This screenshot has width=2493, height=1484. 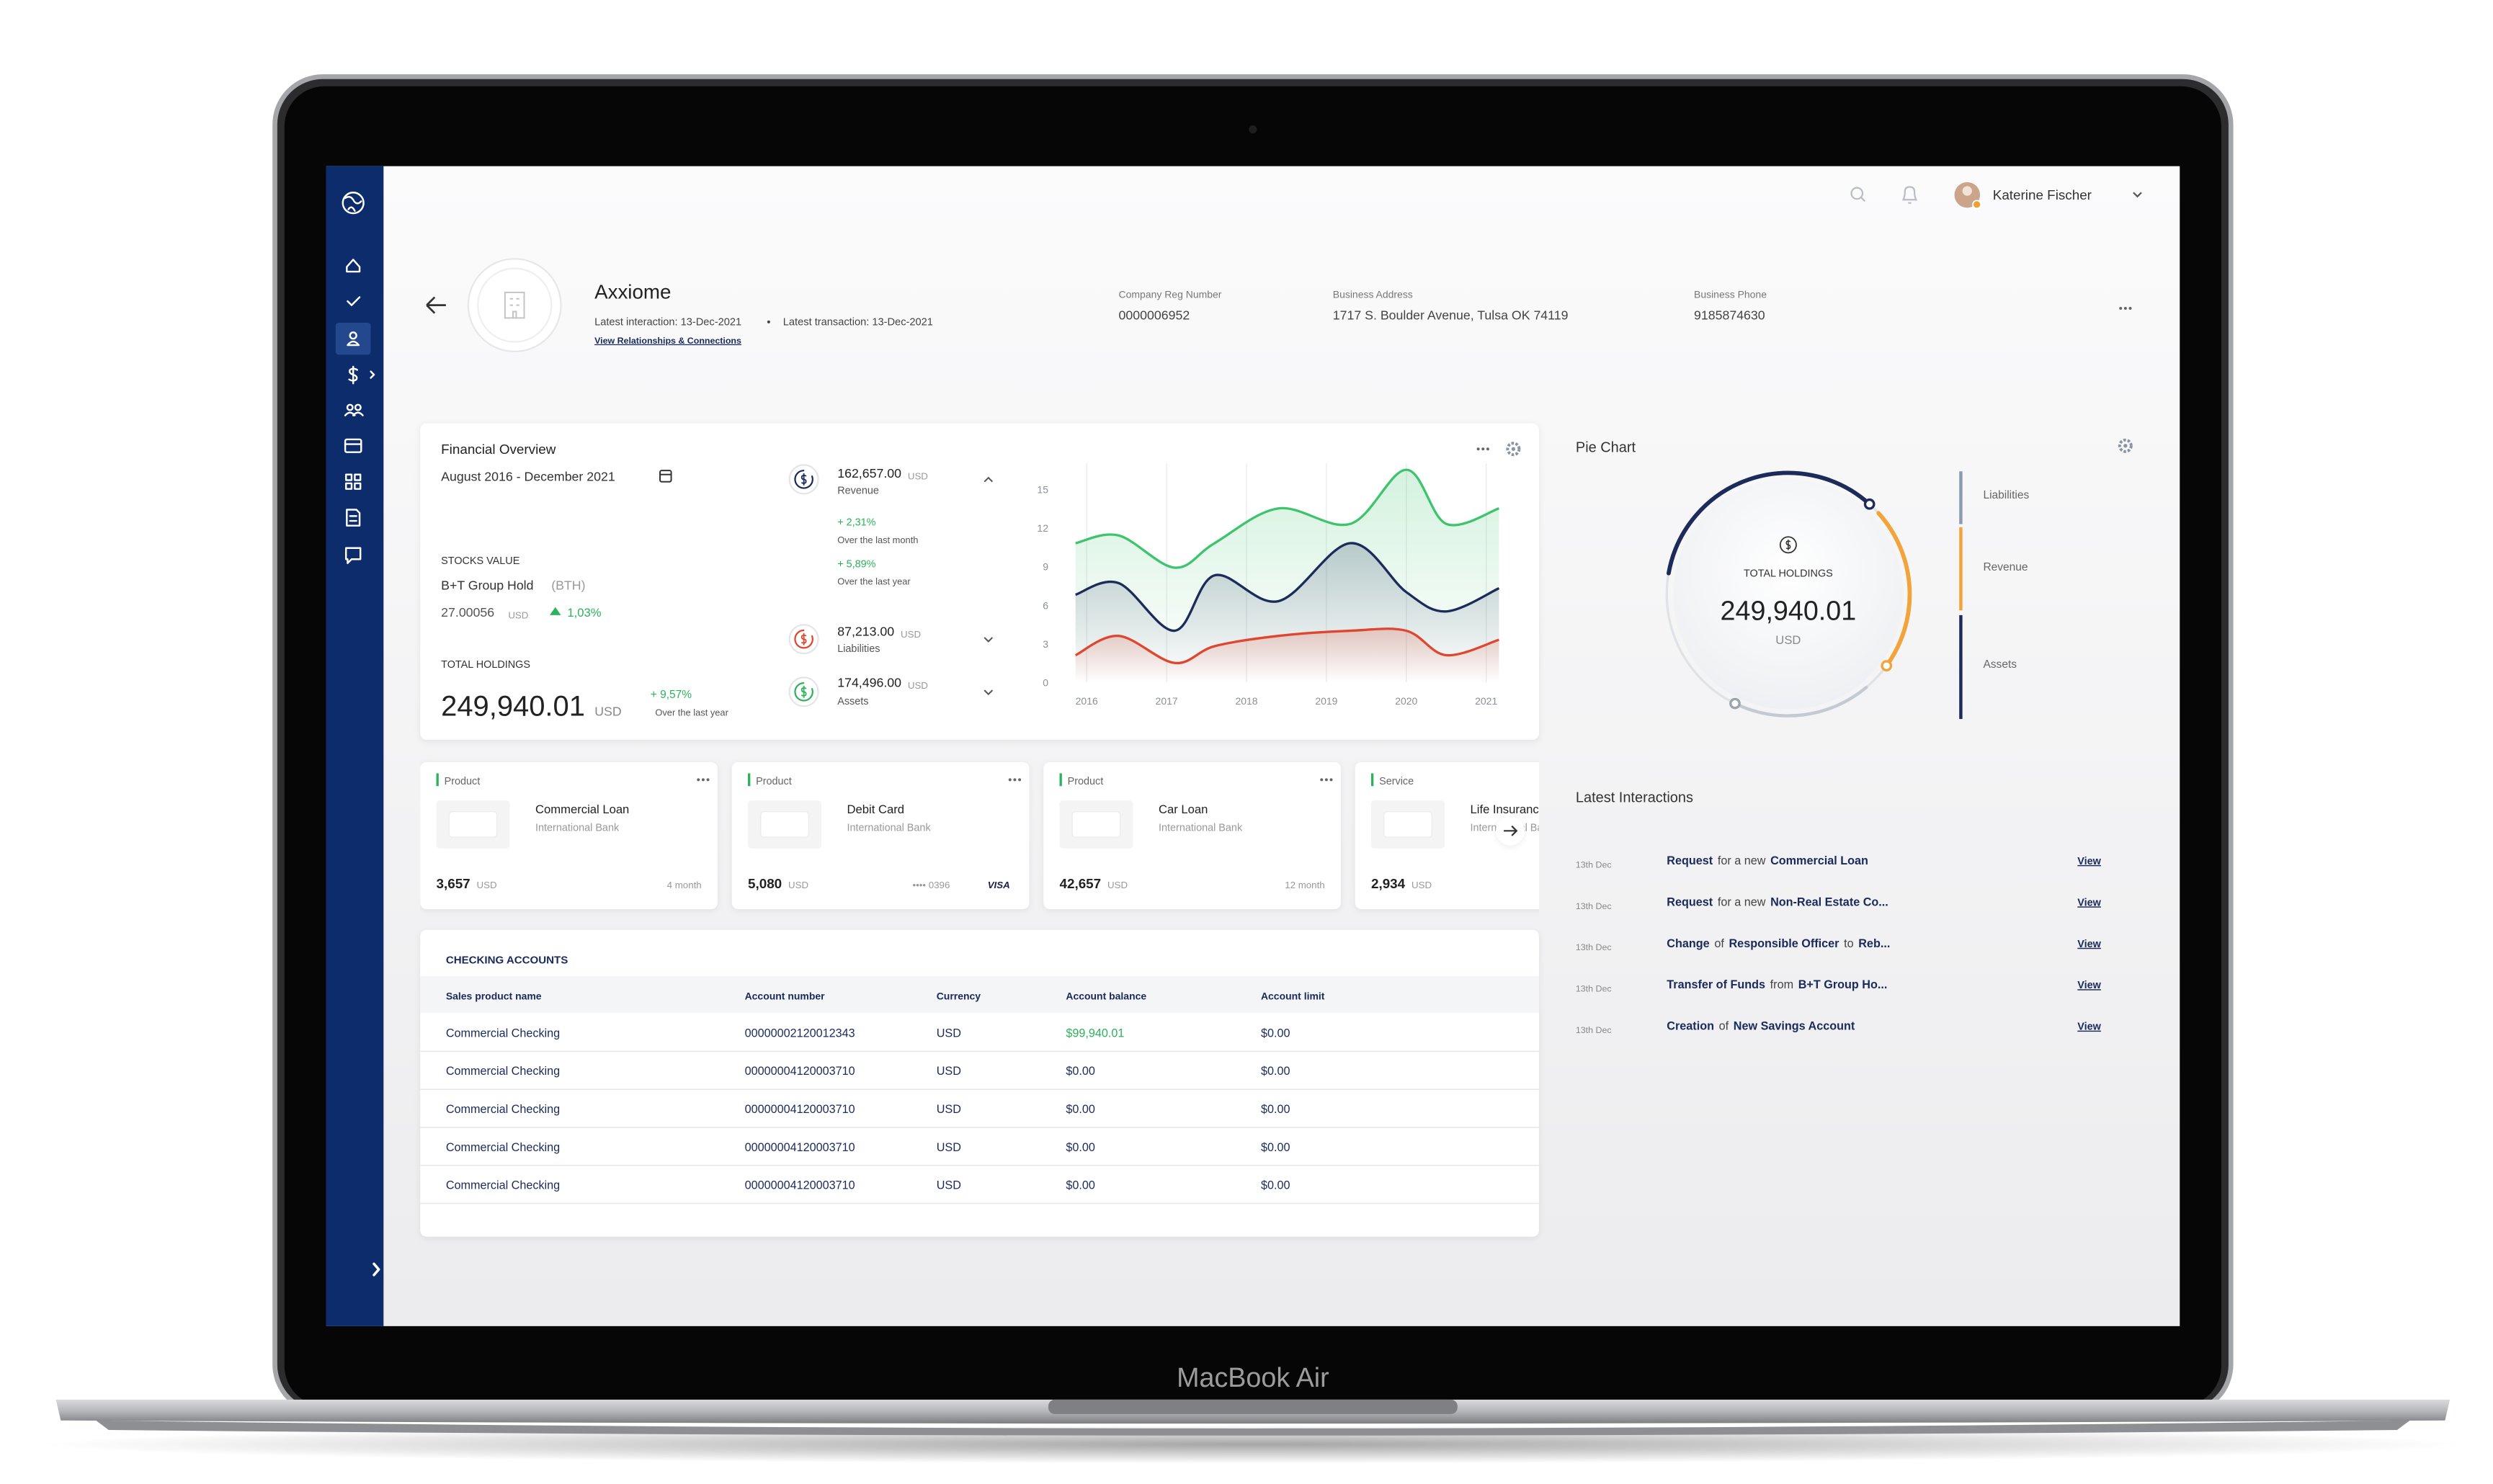 I want to click on search-icon, so click(x=1857, y=193).